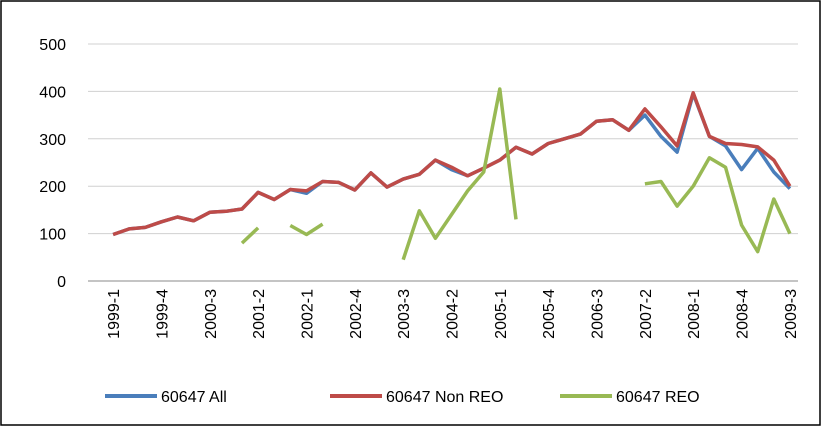 Image resolution: width=821 pixels, height=431 pixels. I want to click on x-tick-label: 2005-1, so click(501, 314).